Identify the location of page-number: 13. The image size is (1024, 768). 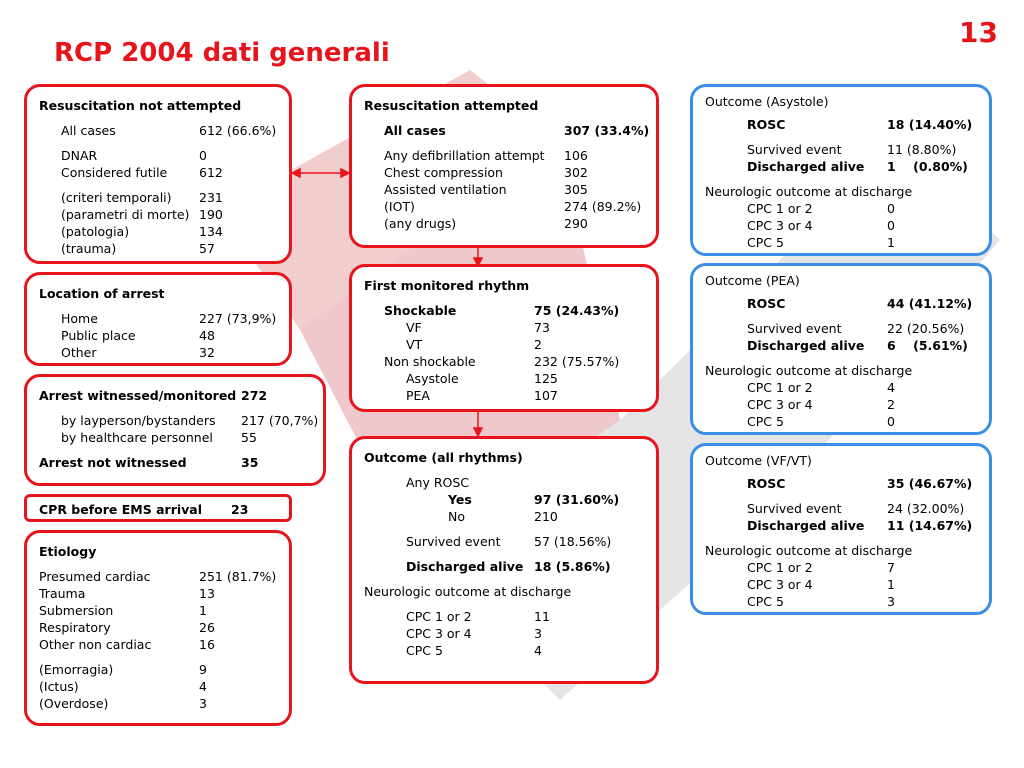
(978, 32).